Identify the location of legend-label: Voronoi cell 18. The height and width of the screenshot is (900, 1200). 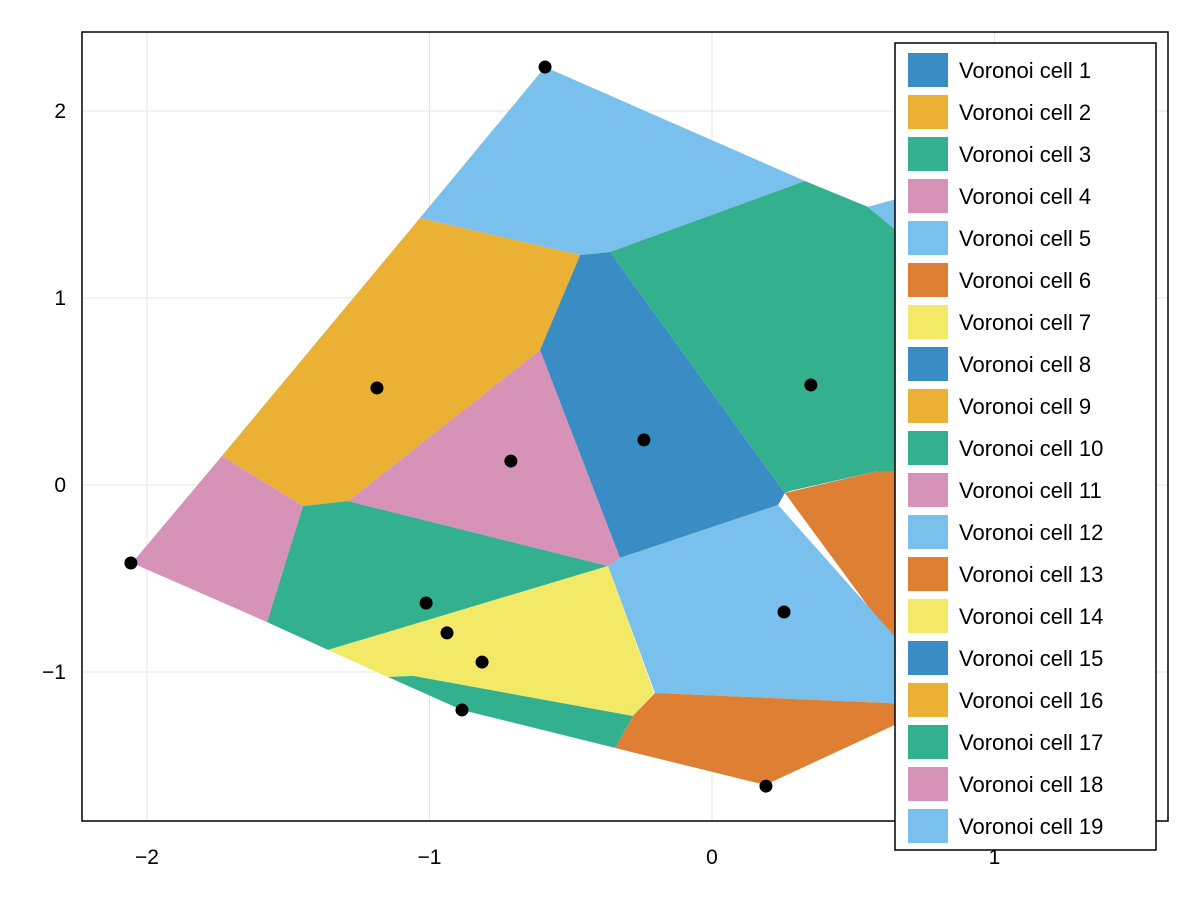
(1031, 784).